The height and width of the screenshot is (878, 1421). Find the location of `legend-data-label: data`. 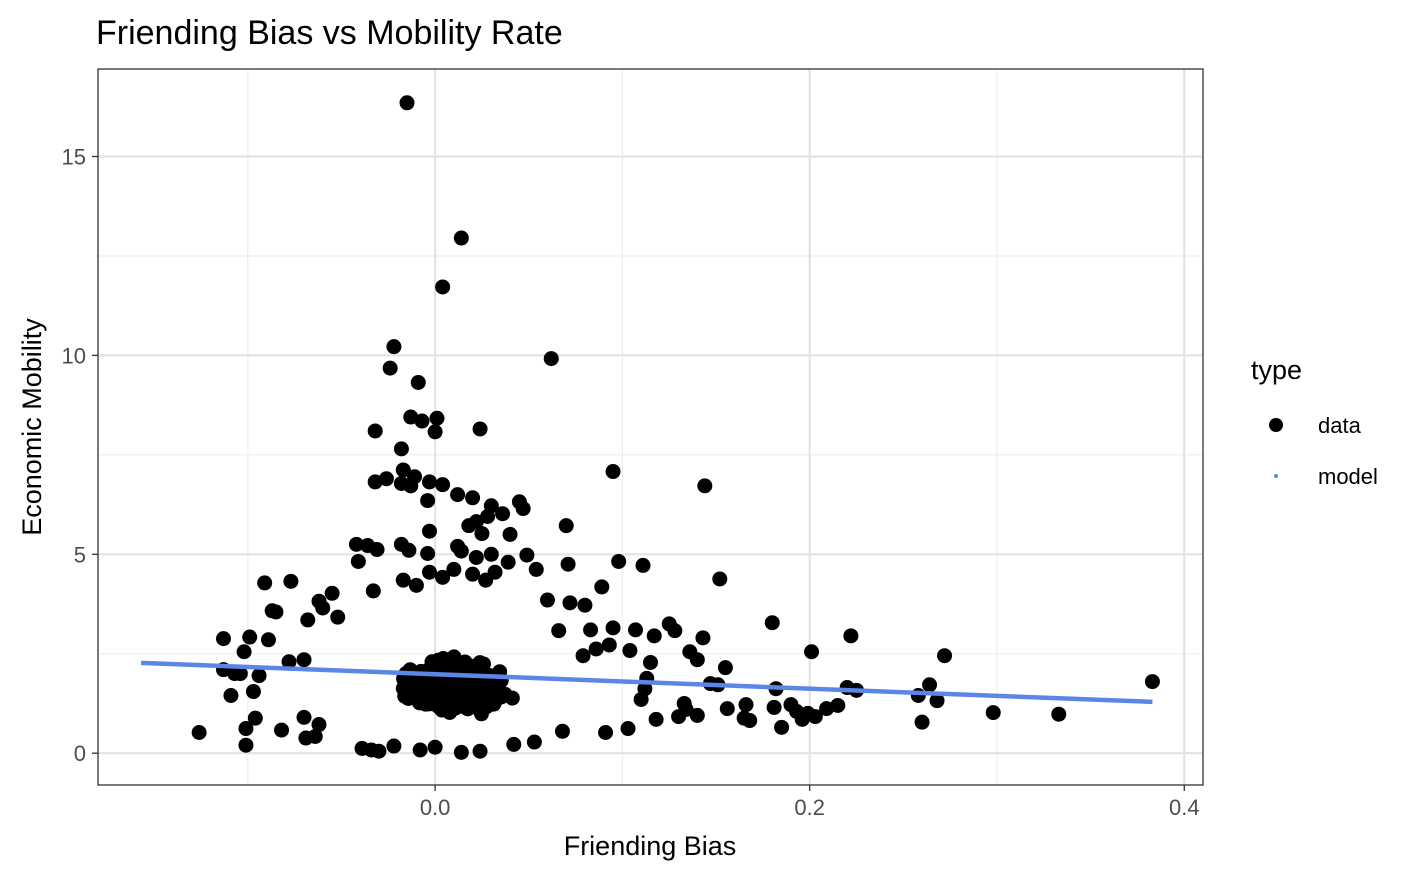

legend-data-label: data is located at coordinates (1340, 425).